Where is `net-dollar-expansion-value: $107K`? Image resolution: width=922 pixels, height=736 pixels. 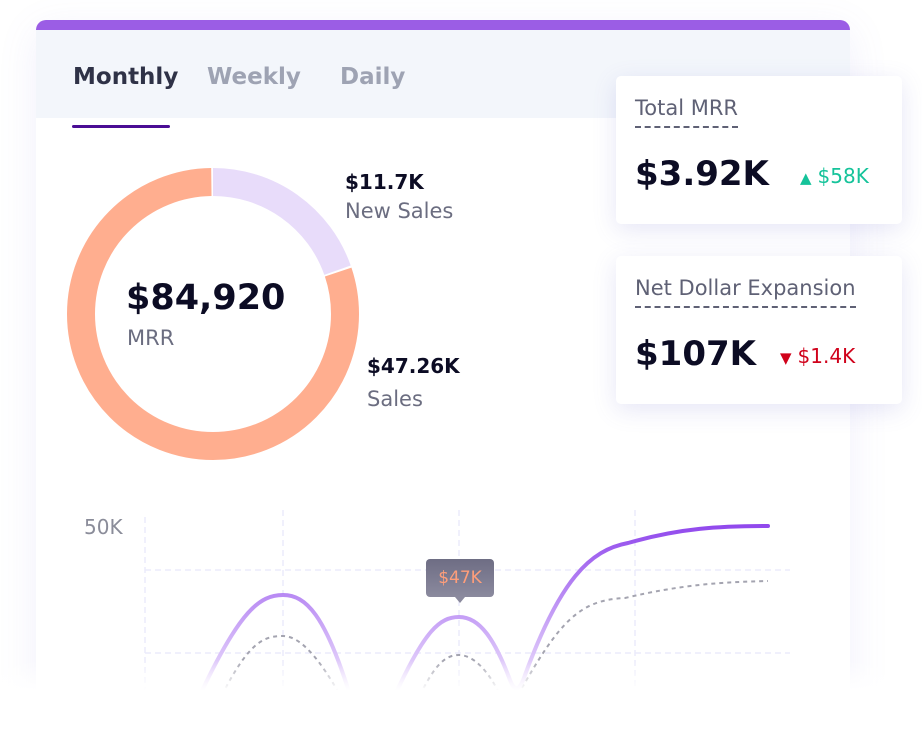 net-dollar-expansion-value: $107K is located at coordinates (695, 354).